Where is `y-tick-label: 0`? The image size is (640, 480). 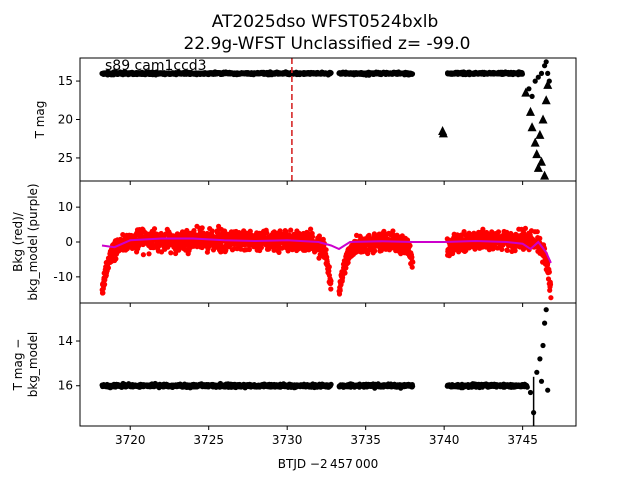 y-tick-label: 0 is located at coordinates (69, 242).